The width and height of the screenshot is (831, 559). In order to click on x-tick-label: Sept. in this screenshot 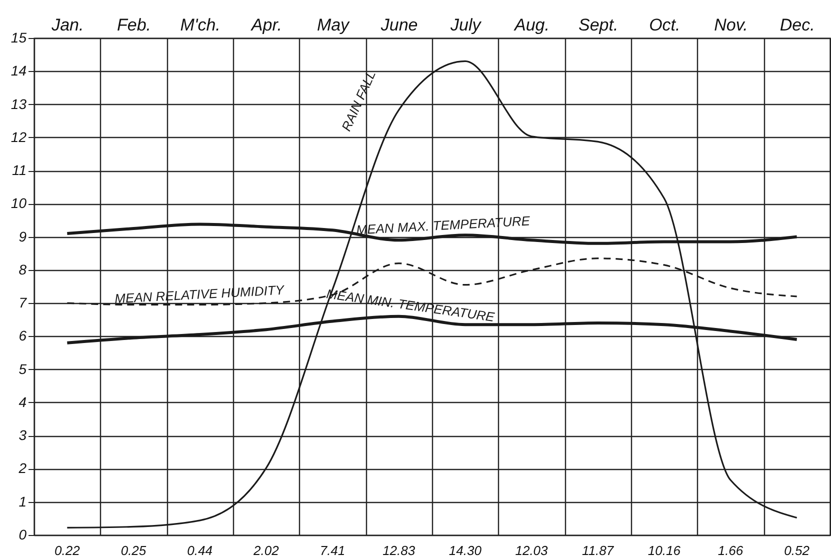, I will do `click(598, 25)`.